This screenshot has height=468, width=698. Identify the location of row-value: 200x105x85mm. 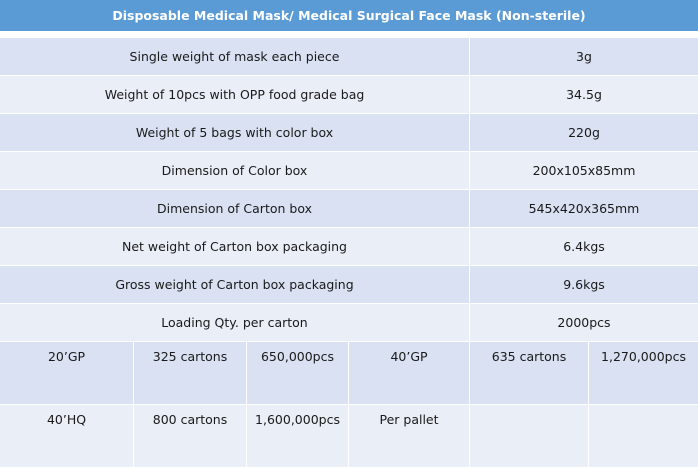
(584, 170).